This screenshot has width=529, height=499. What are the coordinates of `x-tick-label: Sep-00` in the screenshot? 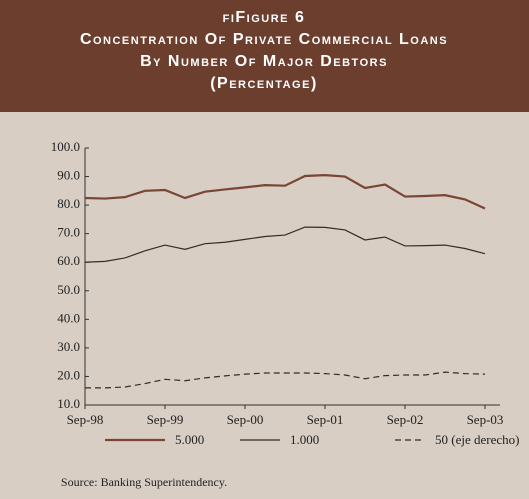 It's located at (245, 419).